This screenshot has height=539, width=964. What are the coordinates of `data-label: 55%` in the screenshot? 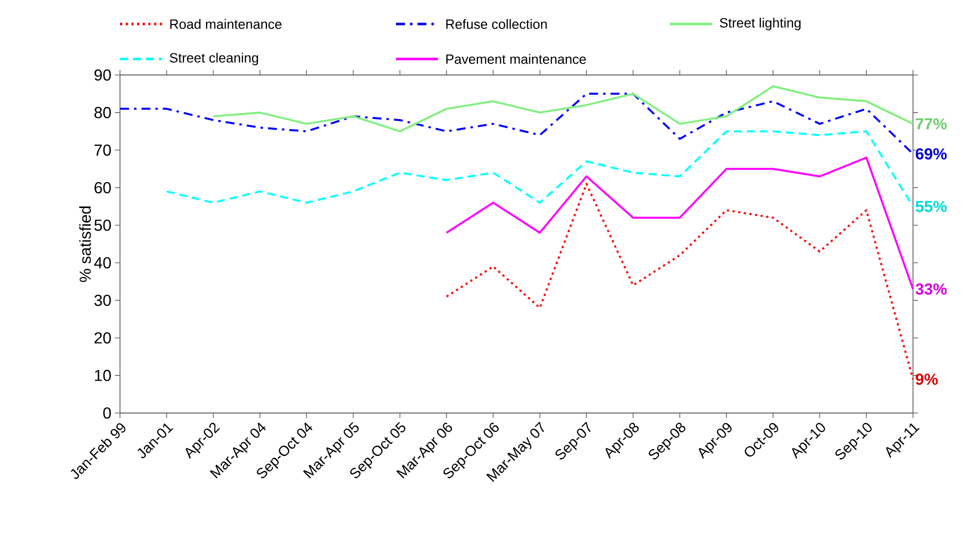 It's located at (931, 206).